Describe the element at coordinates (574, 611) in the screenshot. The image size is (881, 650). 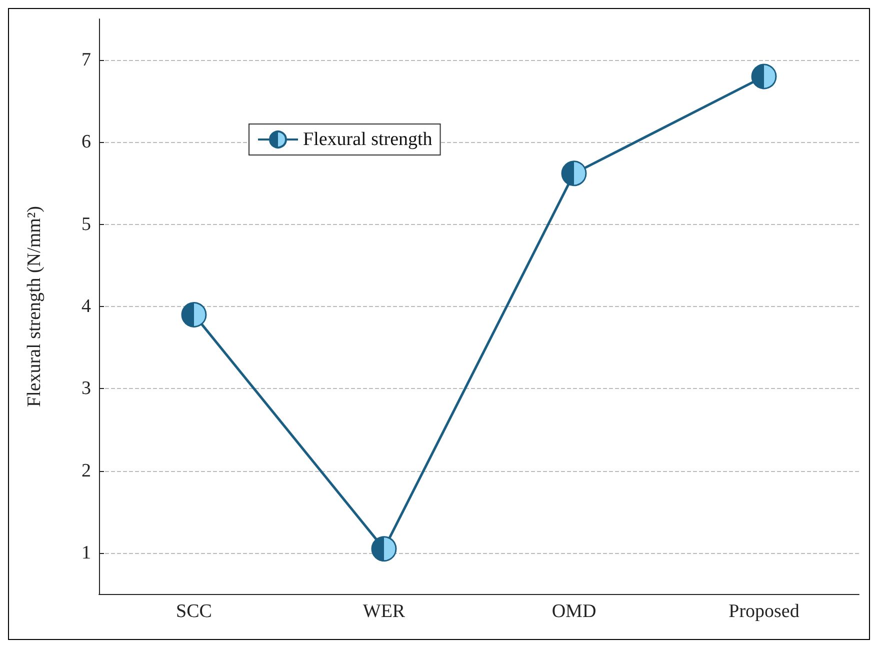
I see `x-tick-label: OMD` at that location.